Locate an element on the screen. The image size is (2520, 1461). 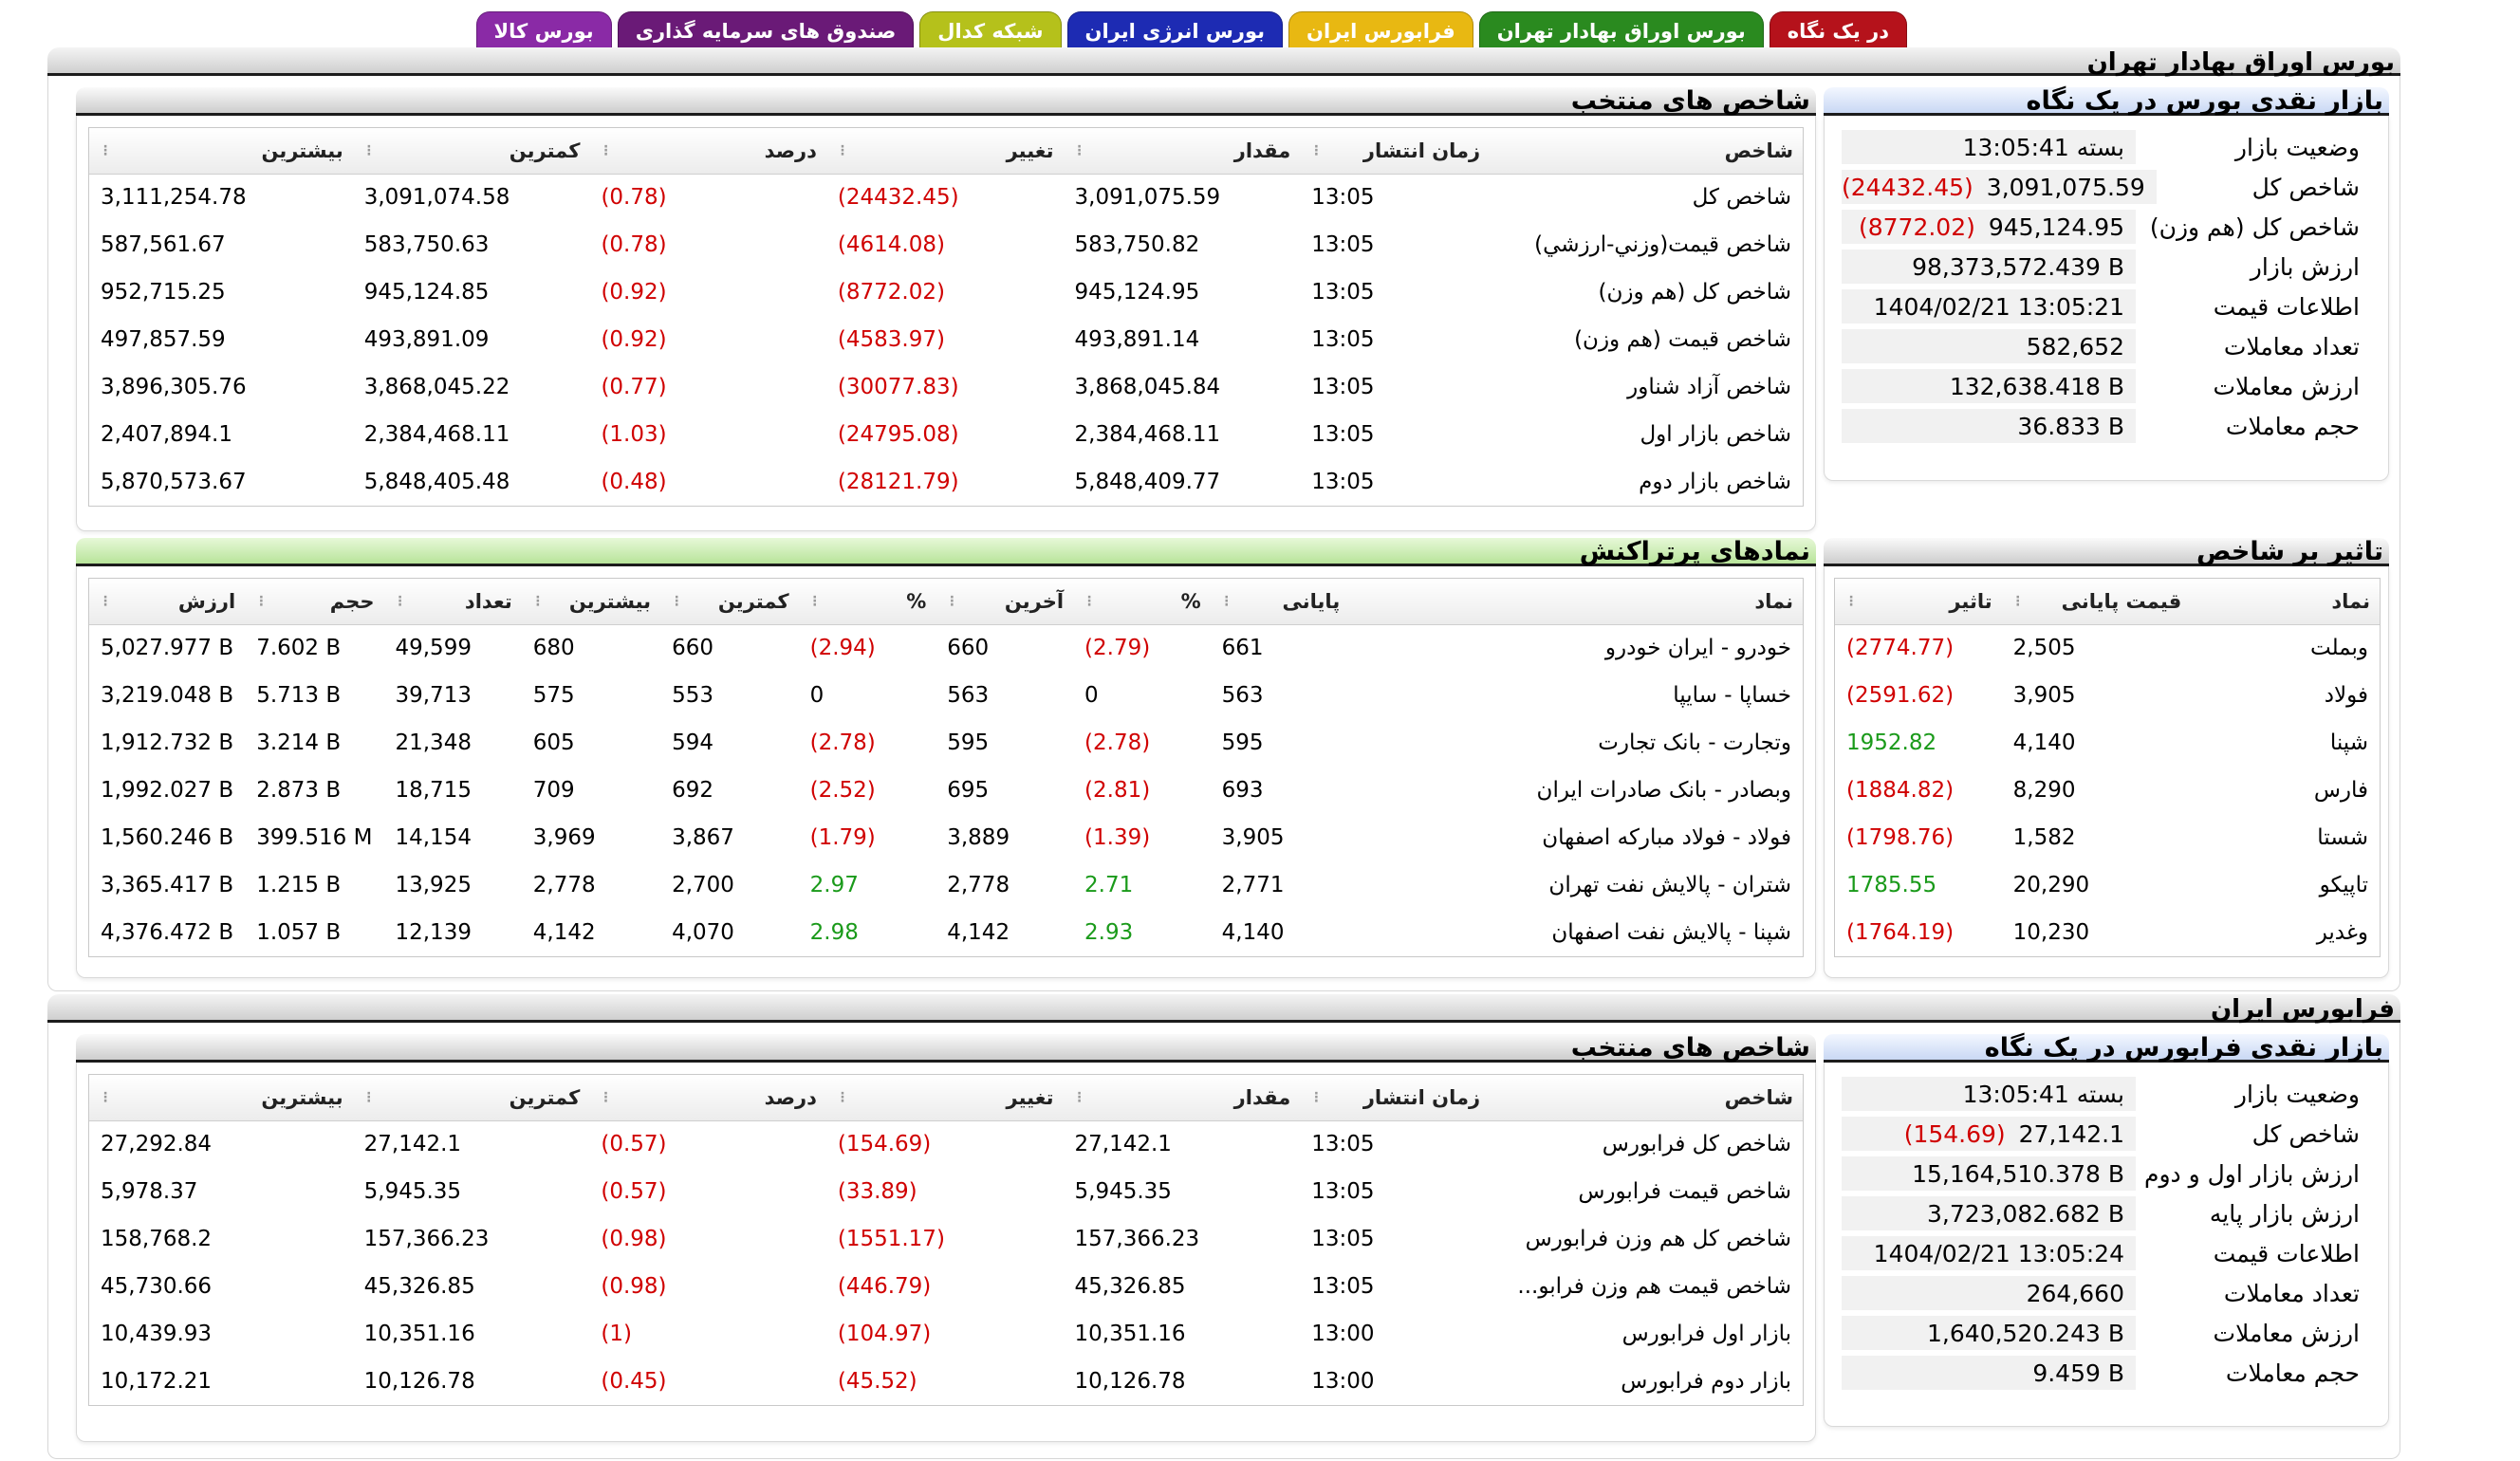
table-row: وغدیر 10,230 (1764.19) is located at coordinates (2108, 932).